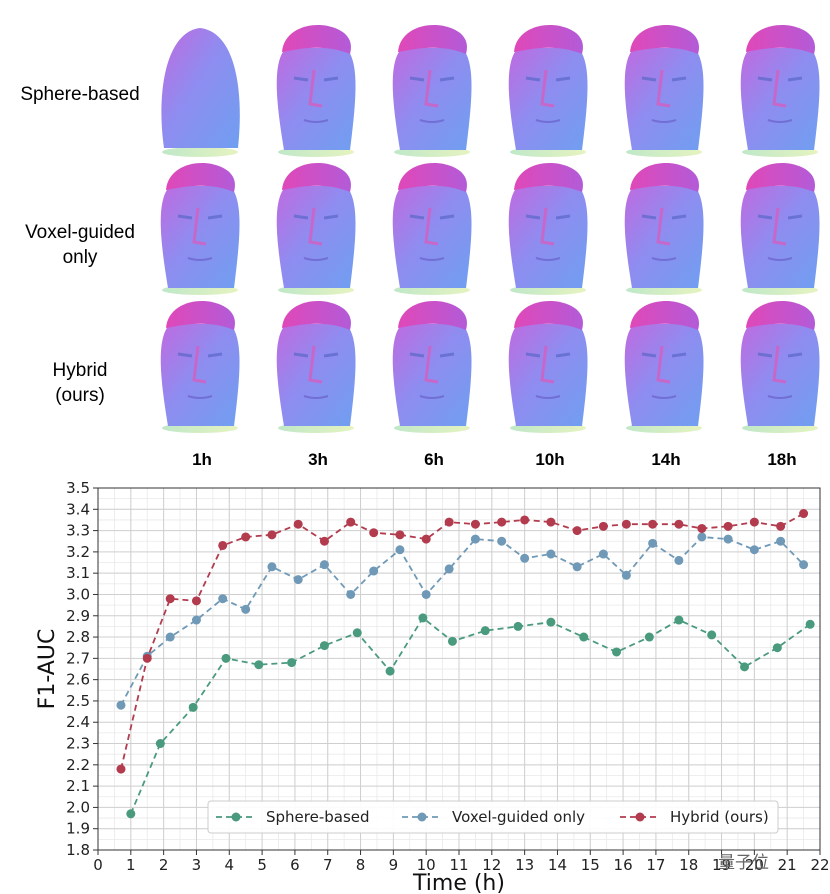  What do you see at coordinates (131, 865) in the screenshot?
I see `x-tick-label: 1` at bounding box center [131, 865].